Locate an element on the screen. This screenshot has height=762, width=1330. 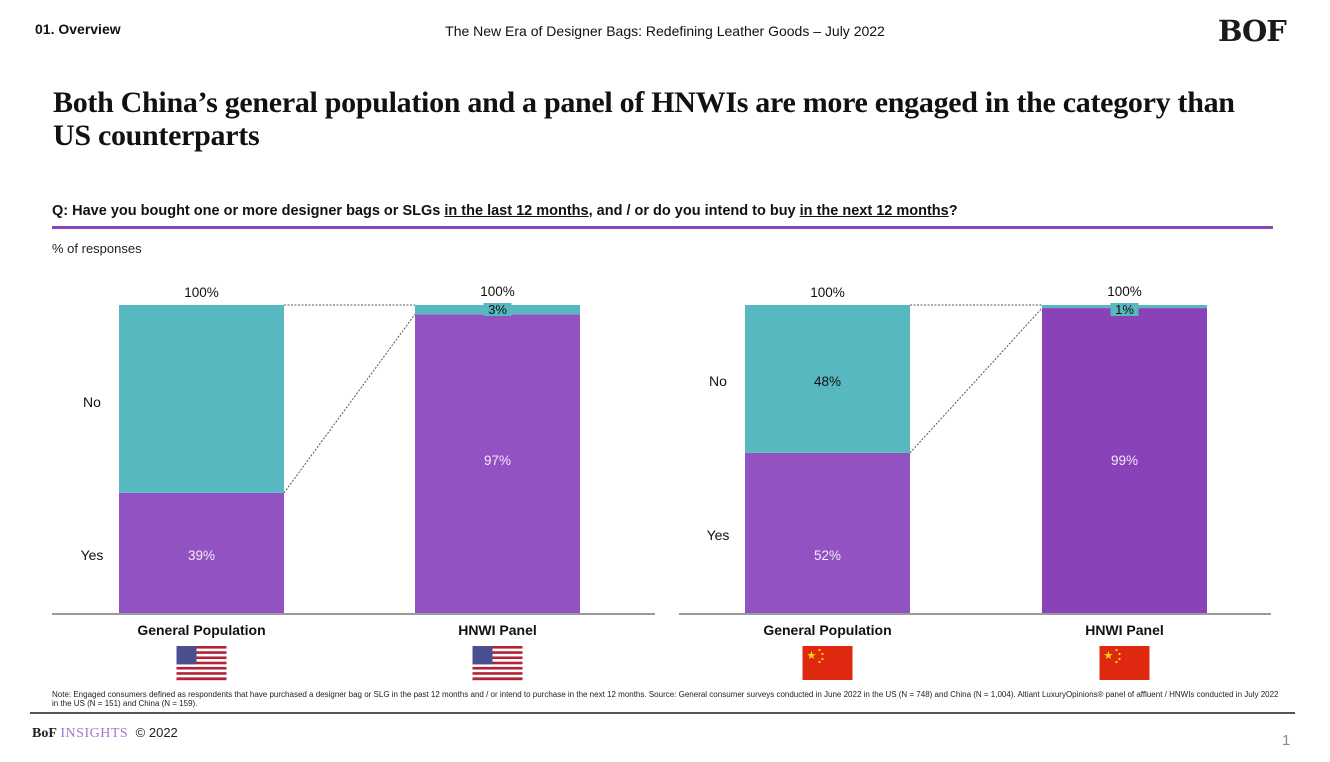
question-divider is located at coordinates (662, 227).